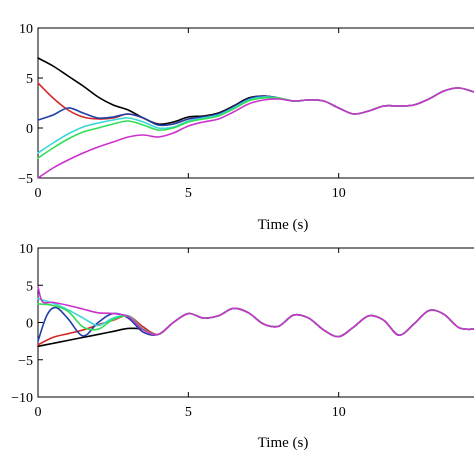 The image size is (474, 474). What do you see at coordinates (22, 398) in the screenshot?
I see `y-tick-label: −10` at bounding box center [22, 398].